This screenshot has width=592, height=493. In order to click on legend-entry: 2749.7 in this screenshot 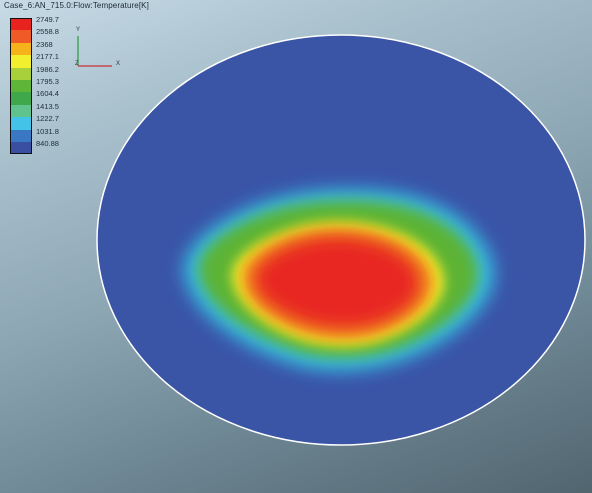, I will do `click(45, 23)`.